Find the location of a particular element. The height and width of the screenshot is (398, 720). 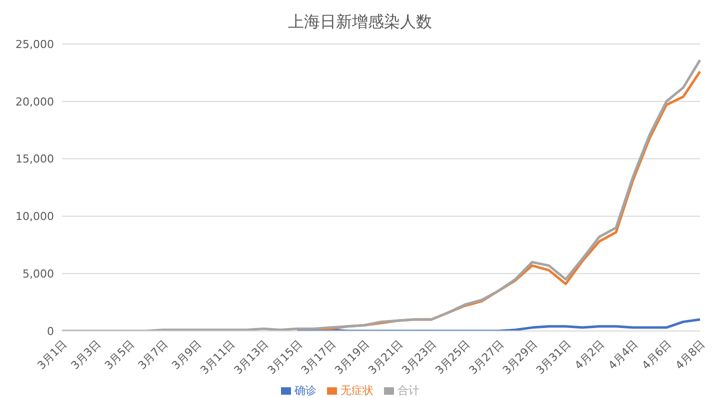

x-tick-label: 3月3日 is located at coordinates (86, 354).